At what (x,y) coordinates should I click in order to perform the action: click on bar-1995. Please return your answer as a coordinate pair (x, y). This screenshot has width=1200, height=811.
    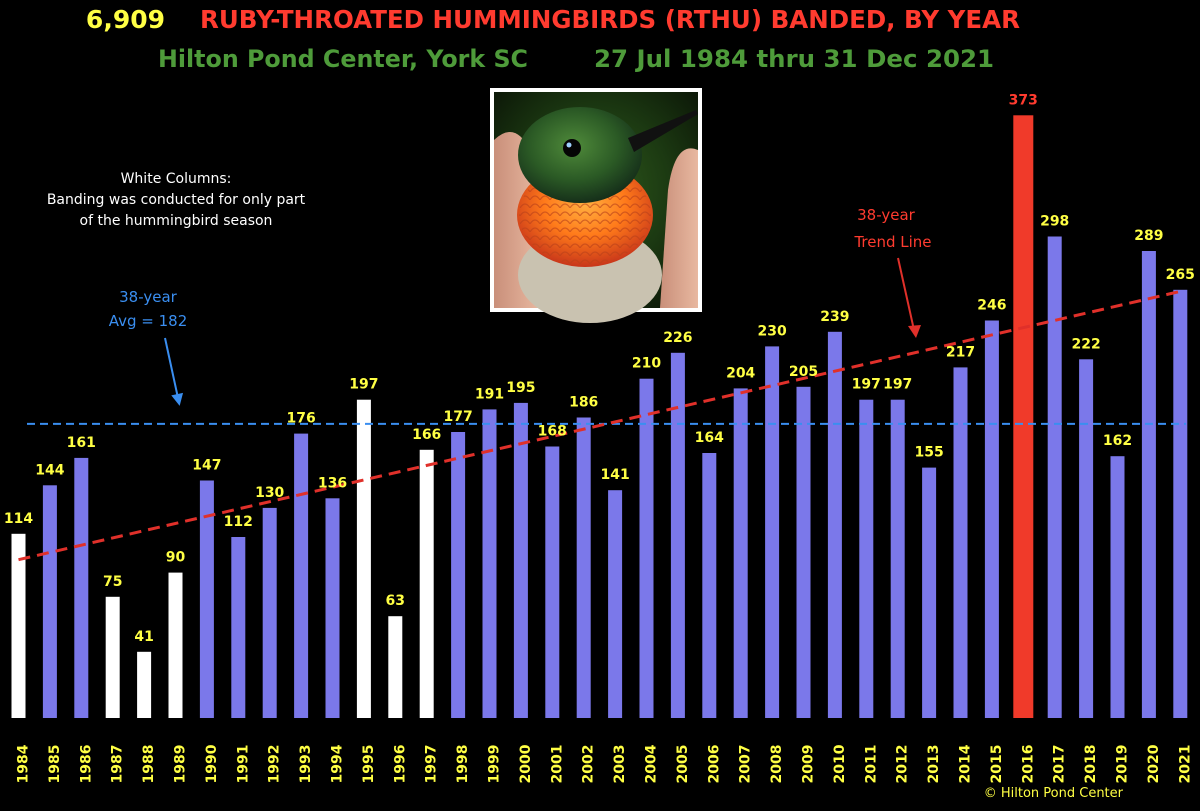
    Looking at the image, I should click on (363, 558).